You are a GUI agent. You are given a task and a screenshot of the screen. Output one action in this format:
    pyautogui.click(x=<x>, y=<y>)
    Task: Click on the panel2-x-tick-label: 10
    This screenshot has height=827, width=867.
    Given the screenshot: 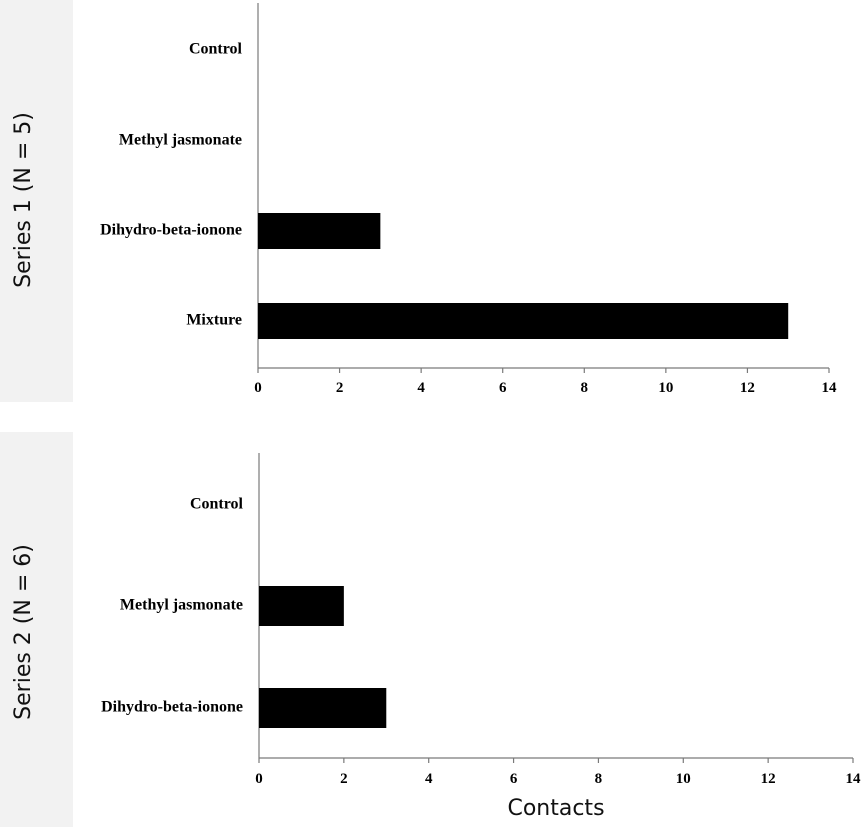 What is the action you would take?
    pyautogui.click(x=683, y=779)
    